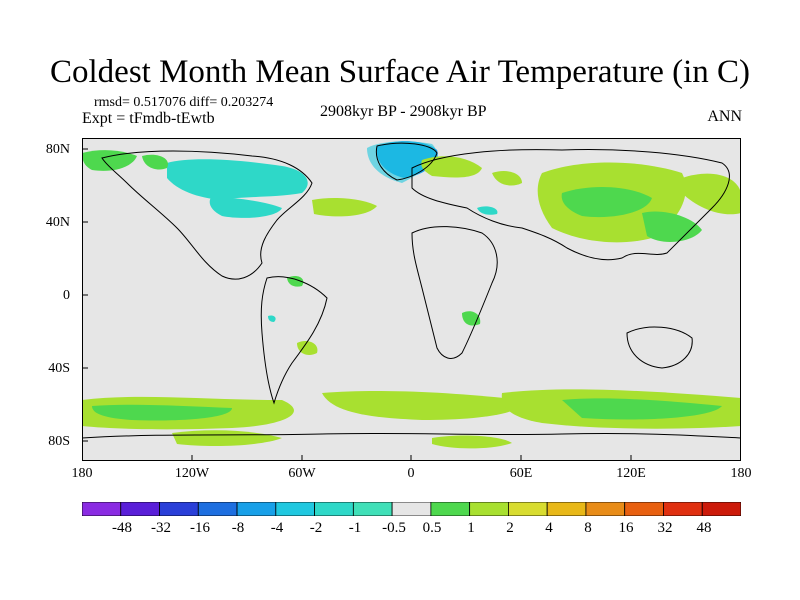 This screenshot has width=800, height=600. I want to click on greenland-coast, so click(406, 161).